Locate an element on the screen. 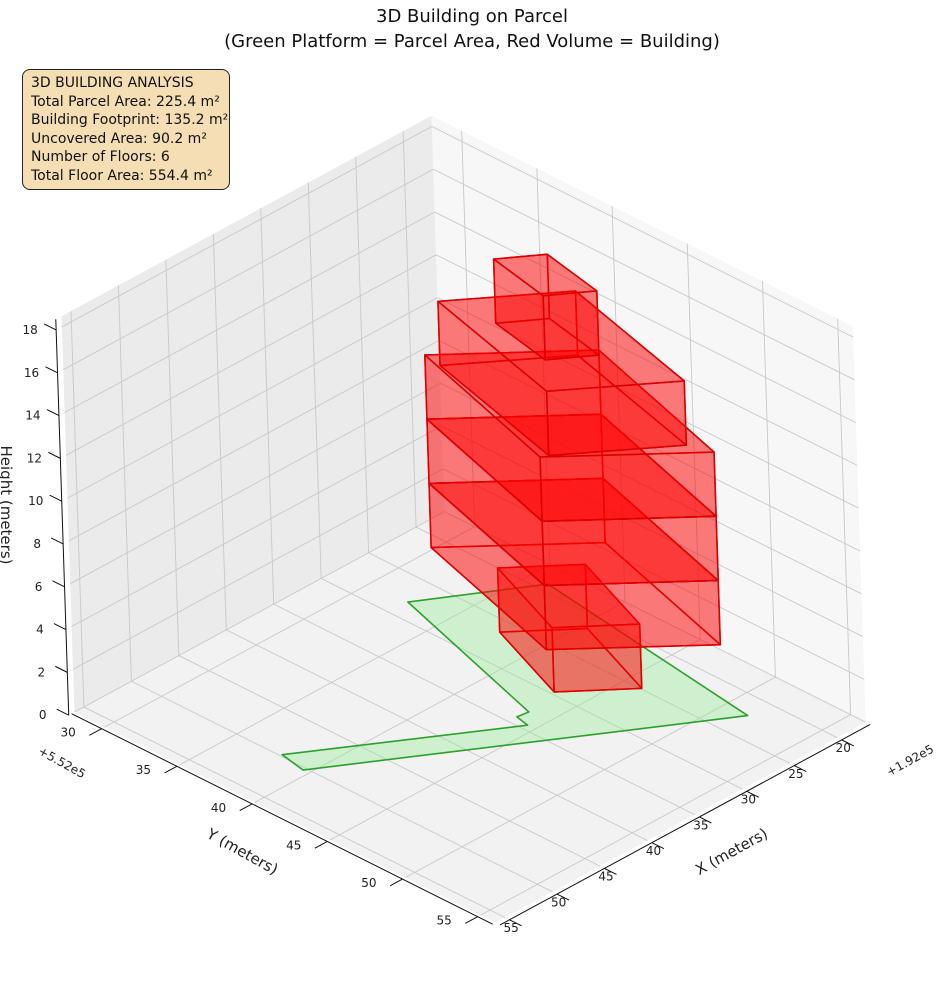  floor-2-side-face is located at coordinates (632, 615).